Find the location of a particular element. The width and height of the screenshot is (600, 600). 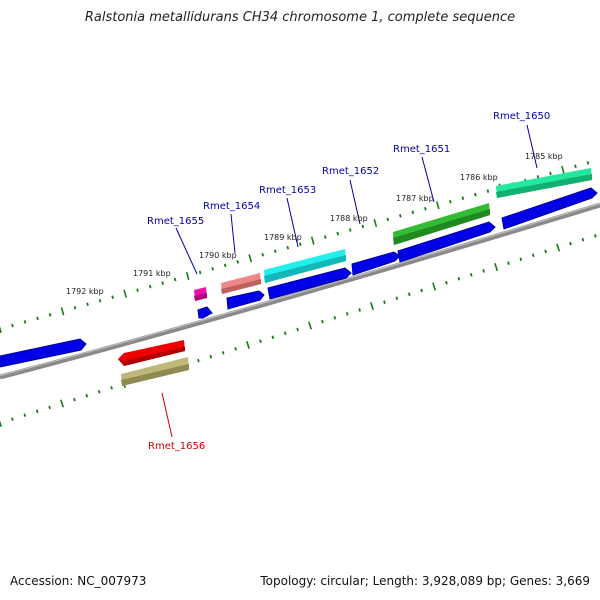

label-rmet-1655: Rmet_1655 is located at coordinates (175, 221).